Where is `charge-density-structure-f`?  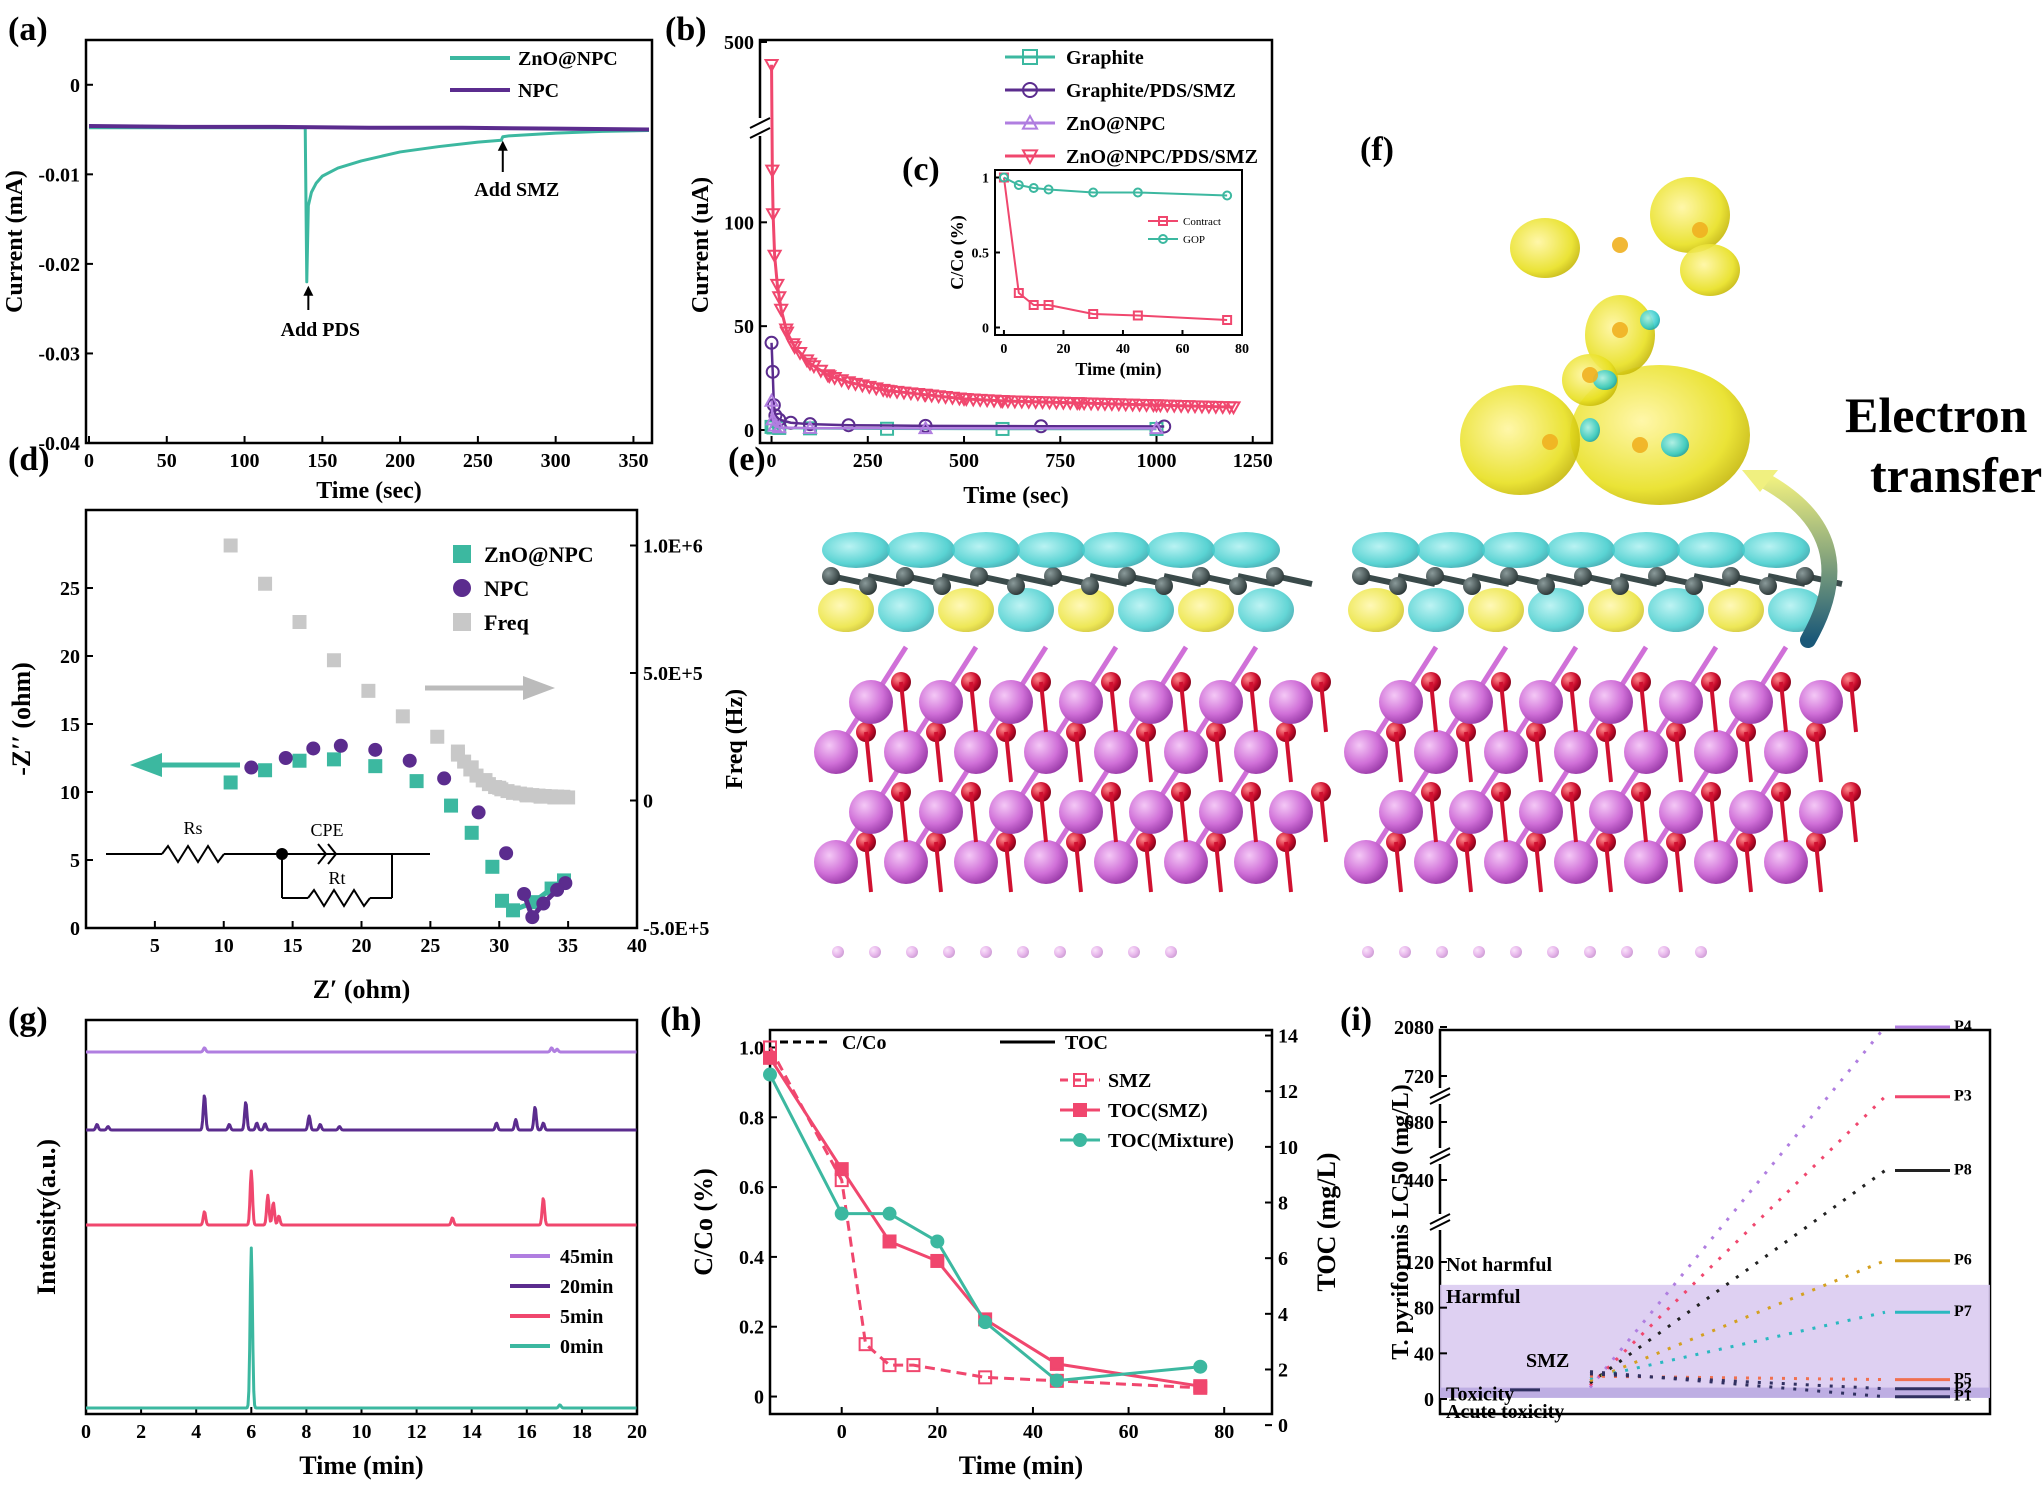 charge-density-structure-f is located at coordinates (1602, 567).